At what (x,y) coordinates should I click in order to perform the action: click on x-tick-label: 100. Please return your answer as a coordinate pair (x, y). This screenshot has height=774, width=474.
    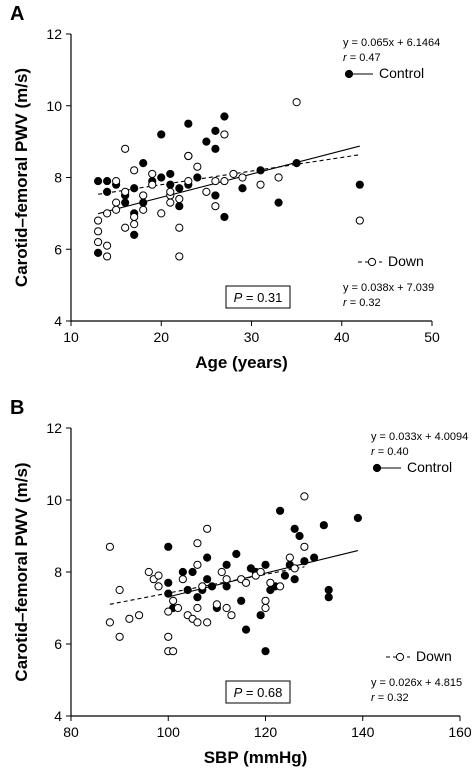
    Looking at the image, I should click on (169, 732).